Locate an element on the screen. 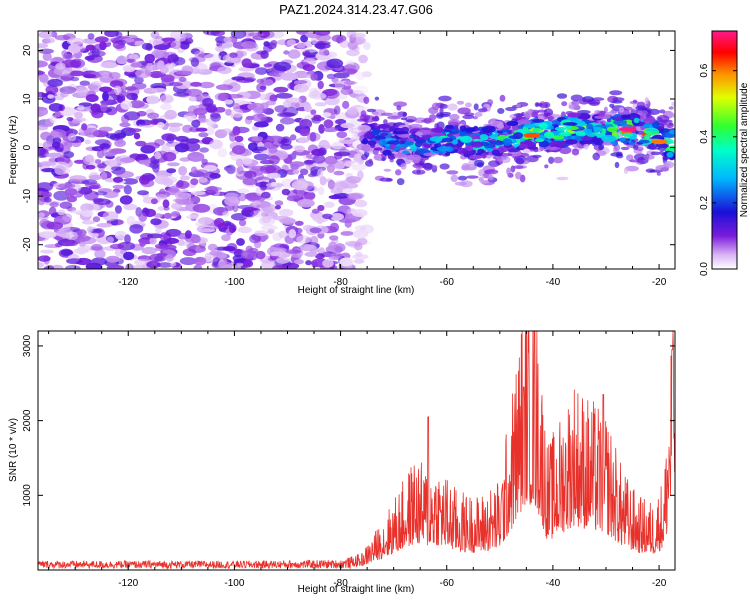  x-tick-label: -20 is located at coordinates (659, 583).